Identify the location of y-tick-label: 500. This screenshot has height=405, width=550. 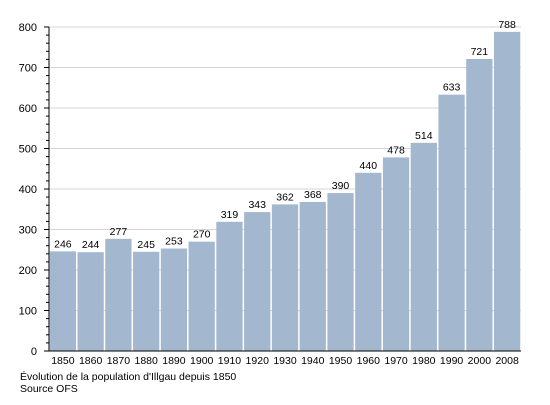
(28, 150).